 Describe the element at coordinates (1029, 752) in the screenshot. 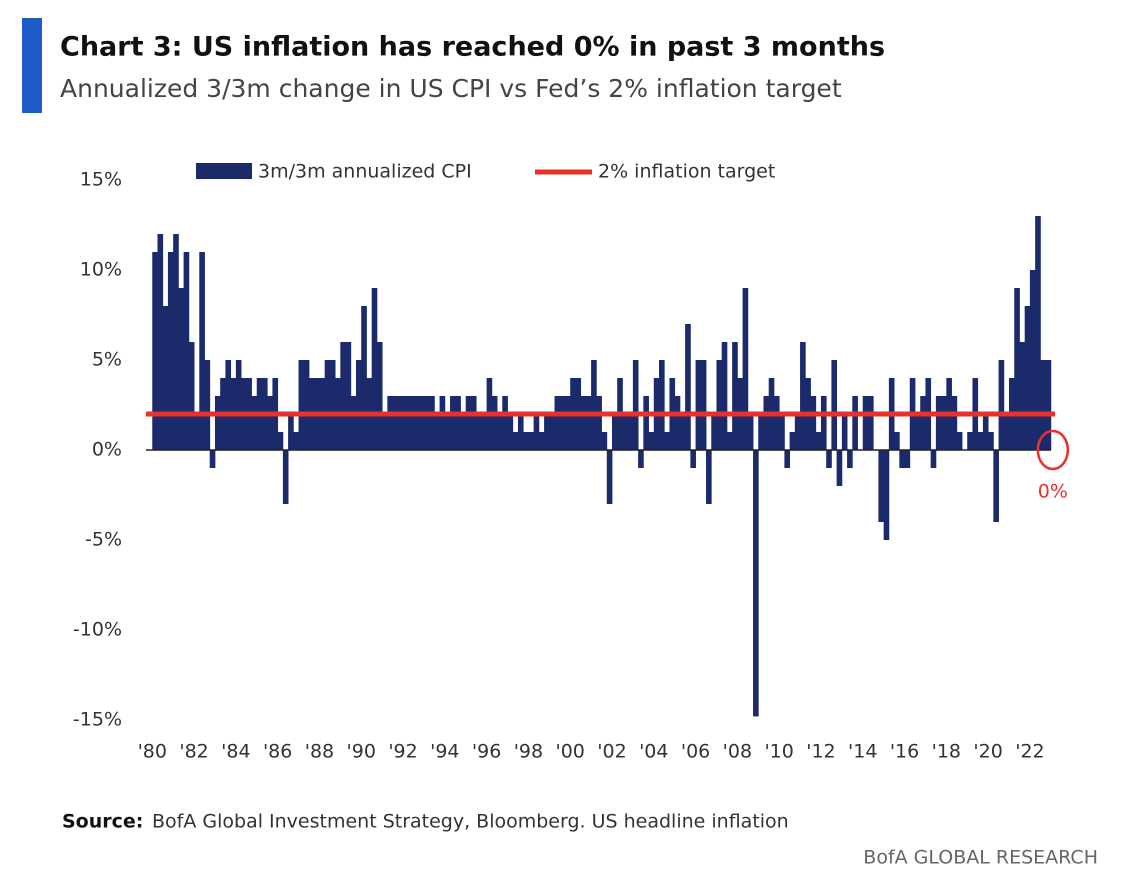

I see `x-tick-label: '22` at that location.